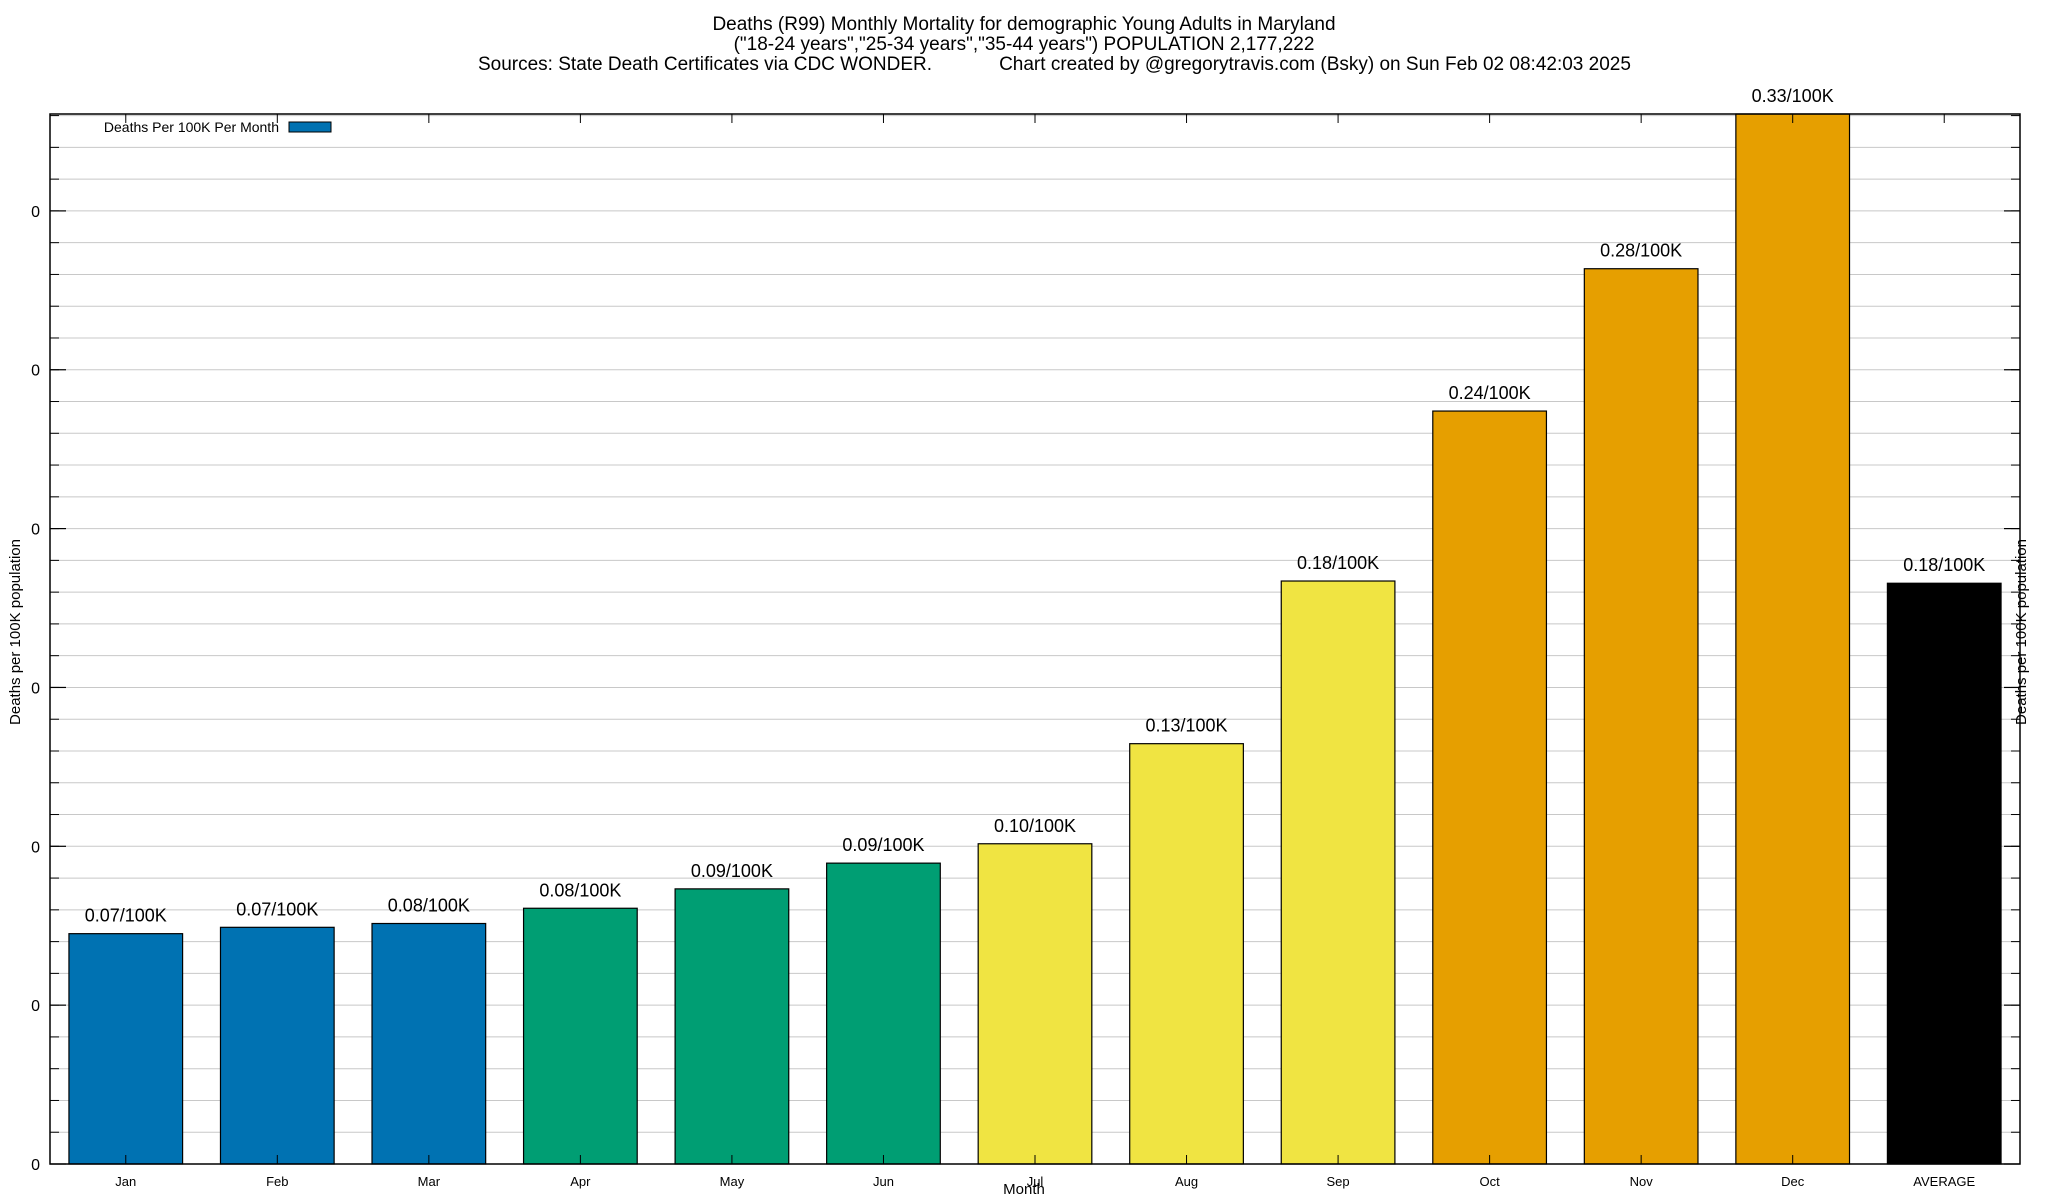 Image resolution: width=2048 pixels, height=1200 pixels. I want to click on bar-apr, so click(580, 1036).